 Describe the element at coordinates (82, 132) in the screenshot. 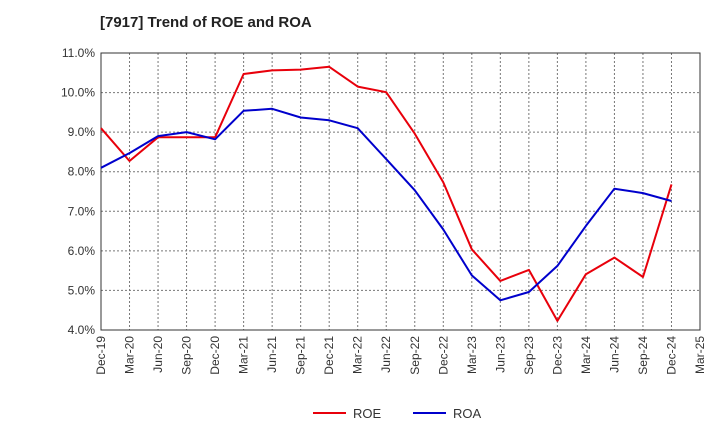

I see `y-tick-label: 9.0%` at that location.